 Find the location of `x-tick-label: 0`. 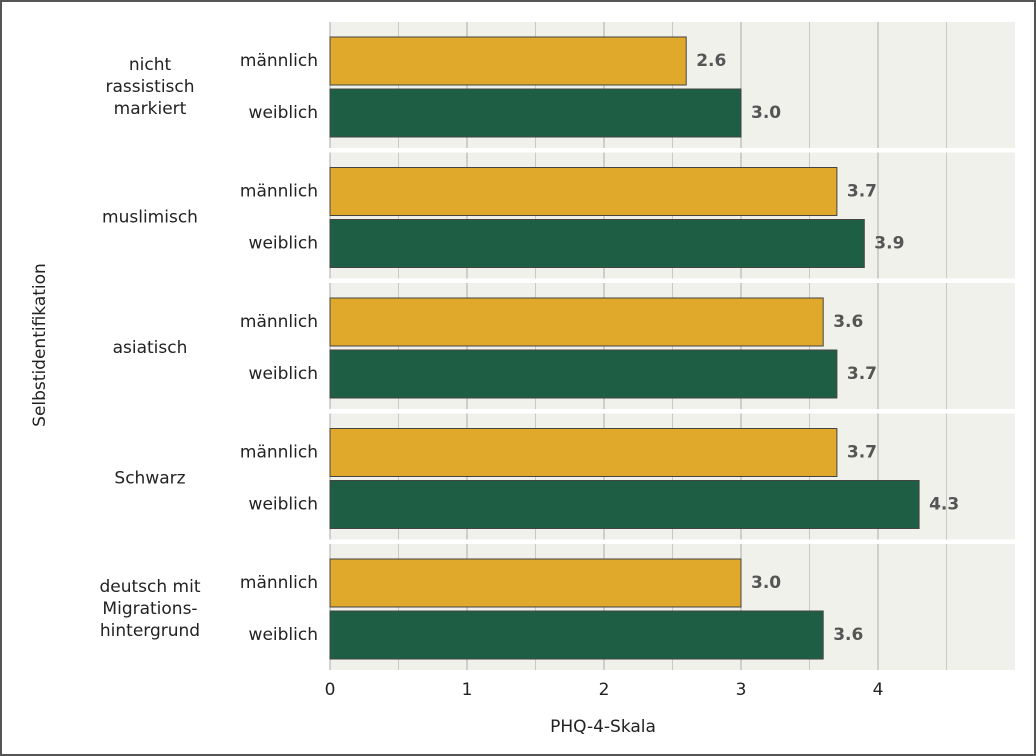

x-tick-label: 0 is located at coordinates (330, 690).